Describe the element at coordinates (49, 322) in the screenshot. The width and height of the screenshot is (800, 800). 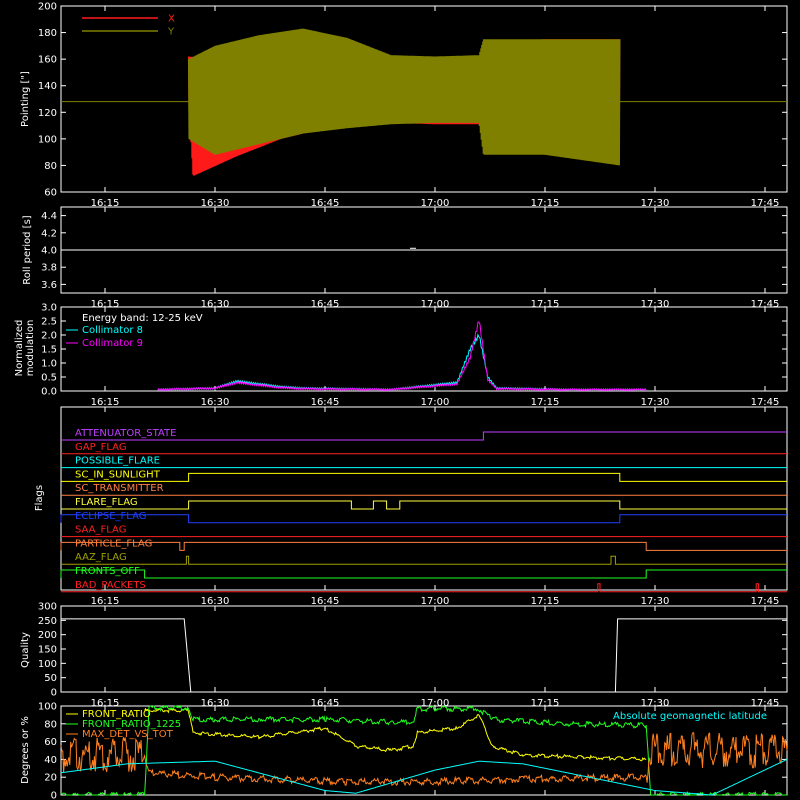
I see `y-tick-label: 2.5` at that location.